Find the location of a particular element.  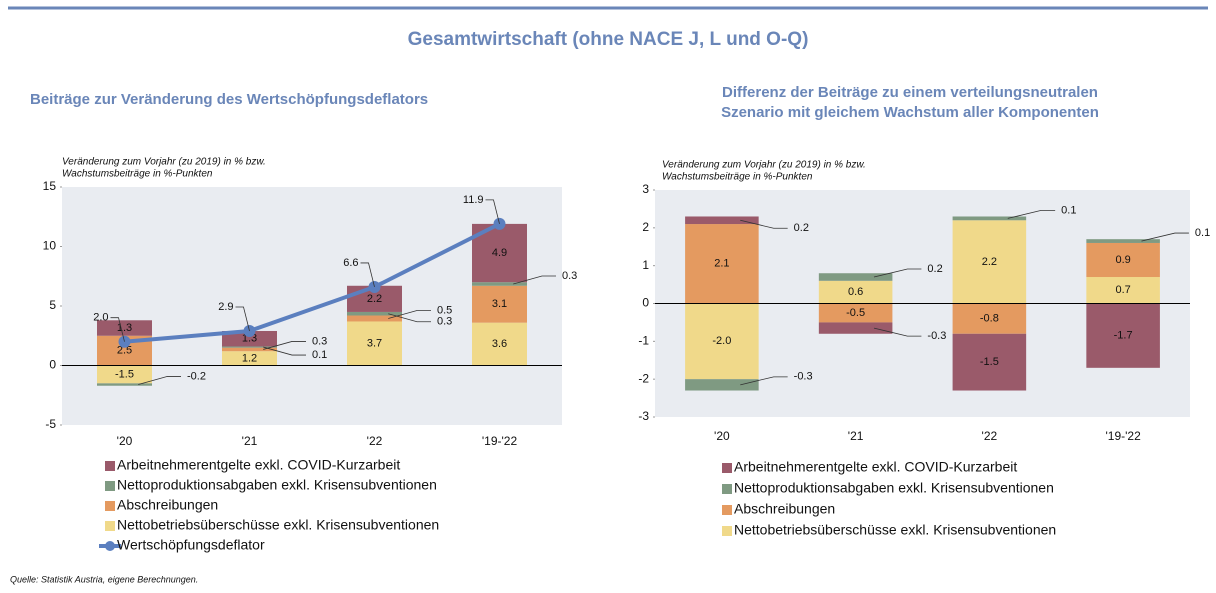

y-tick-label: -1 is located at coordinates (643, 341).